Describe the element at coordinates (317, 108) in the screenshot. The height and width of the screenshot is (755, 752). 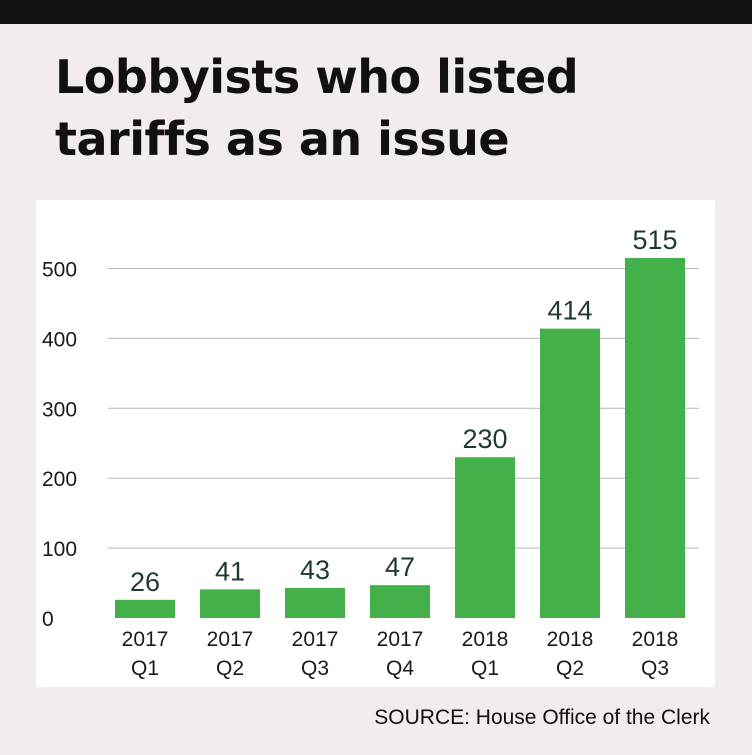
I see `chart-title: Lobbyists who listed tariffs as an issue` at that location.